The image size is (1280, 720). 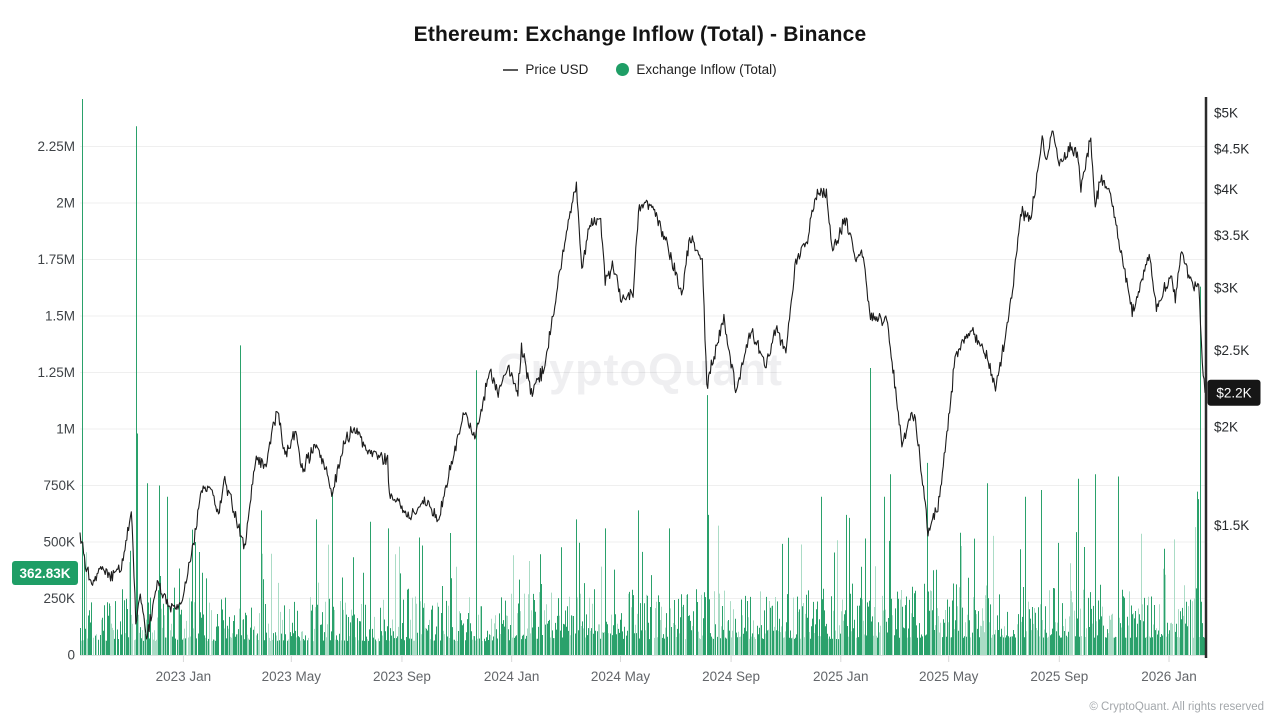 What do you see at coordinates (71, 655) in the screenshot?
I see `left-tick-label: 0` at bounding box center [71, 655].